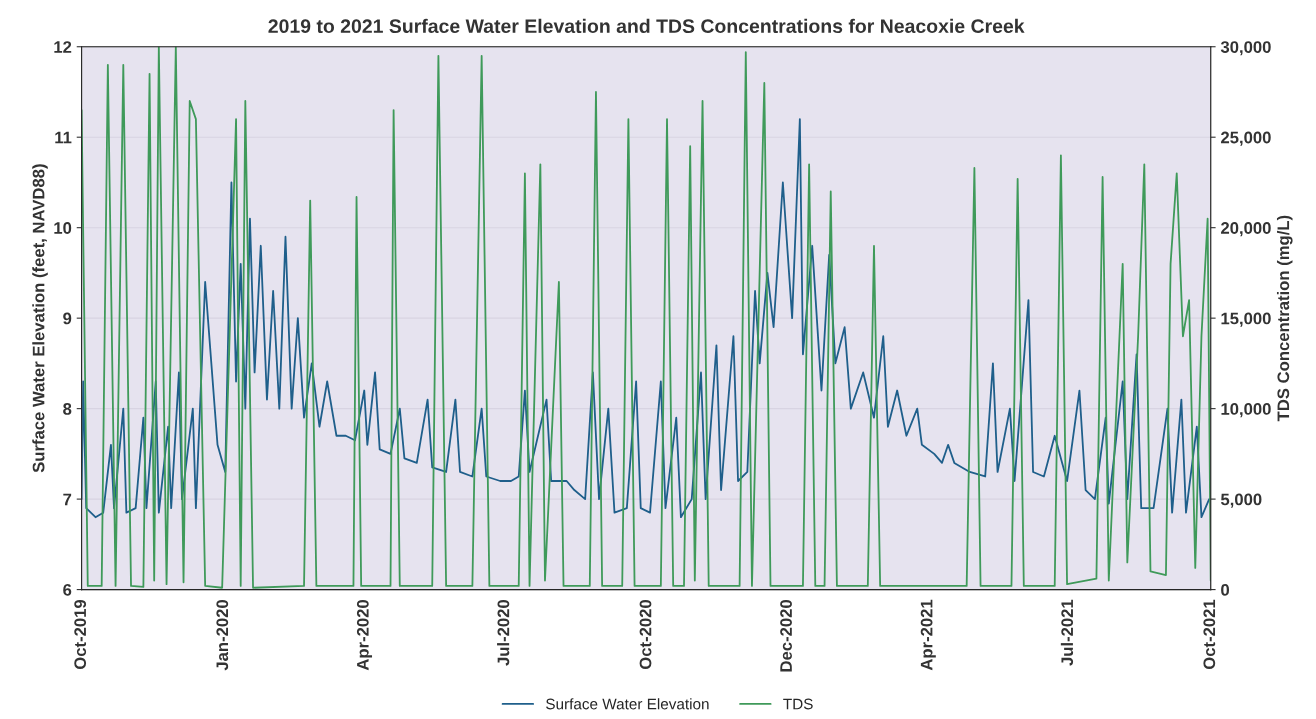 The image size is (1316, 719). Describe the element at coordinates (364, 635) in the screenshot. I see `x-tick-label: Apr-2020` at that location.